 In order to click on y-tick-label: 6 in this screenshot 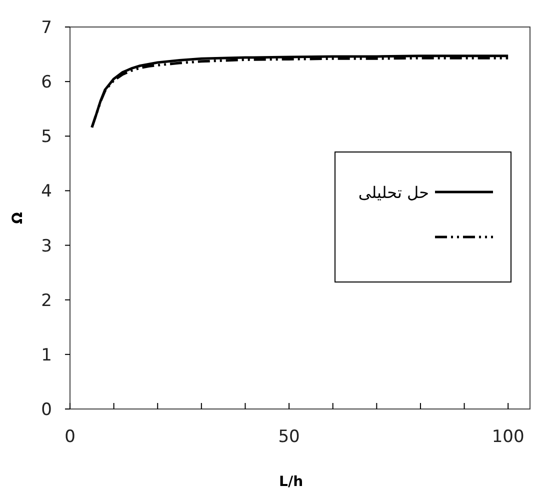, I will do `click(46, 82)`.